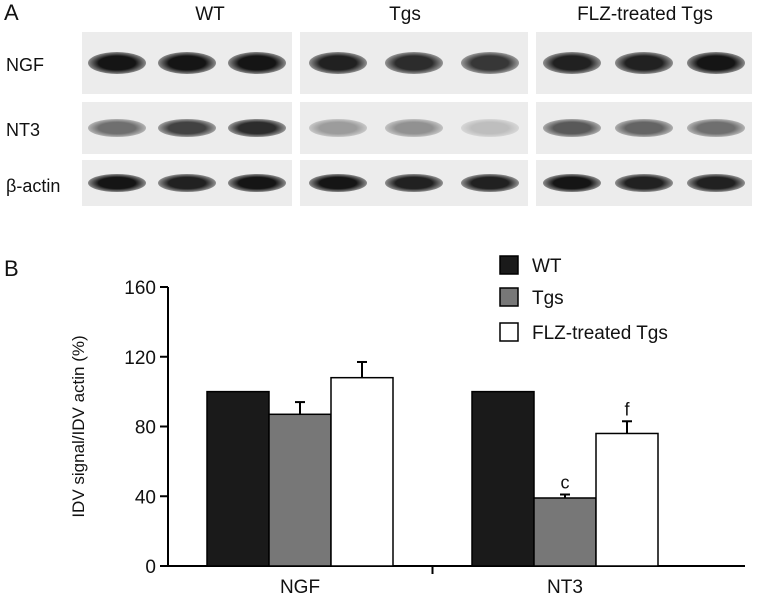 The width and height of the screenshot is (757, 599). What do you see at coordinates (140, 358) in the screenshot?
I see `y-tick-label: 120` at bounding box center [140, 358].